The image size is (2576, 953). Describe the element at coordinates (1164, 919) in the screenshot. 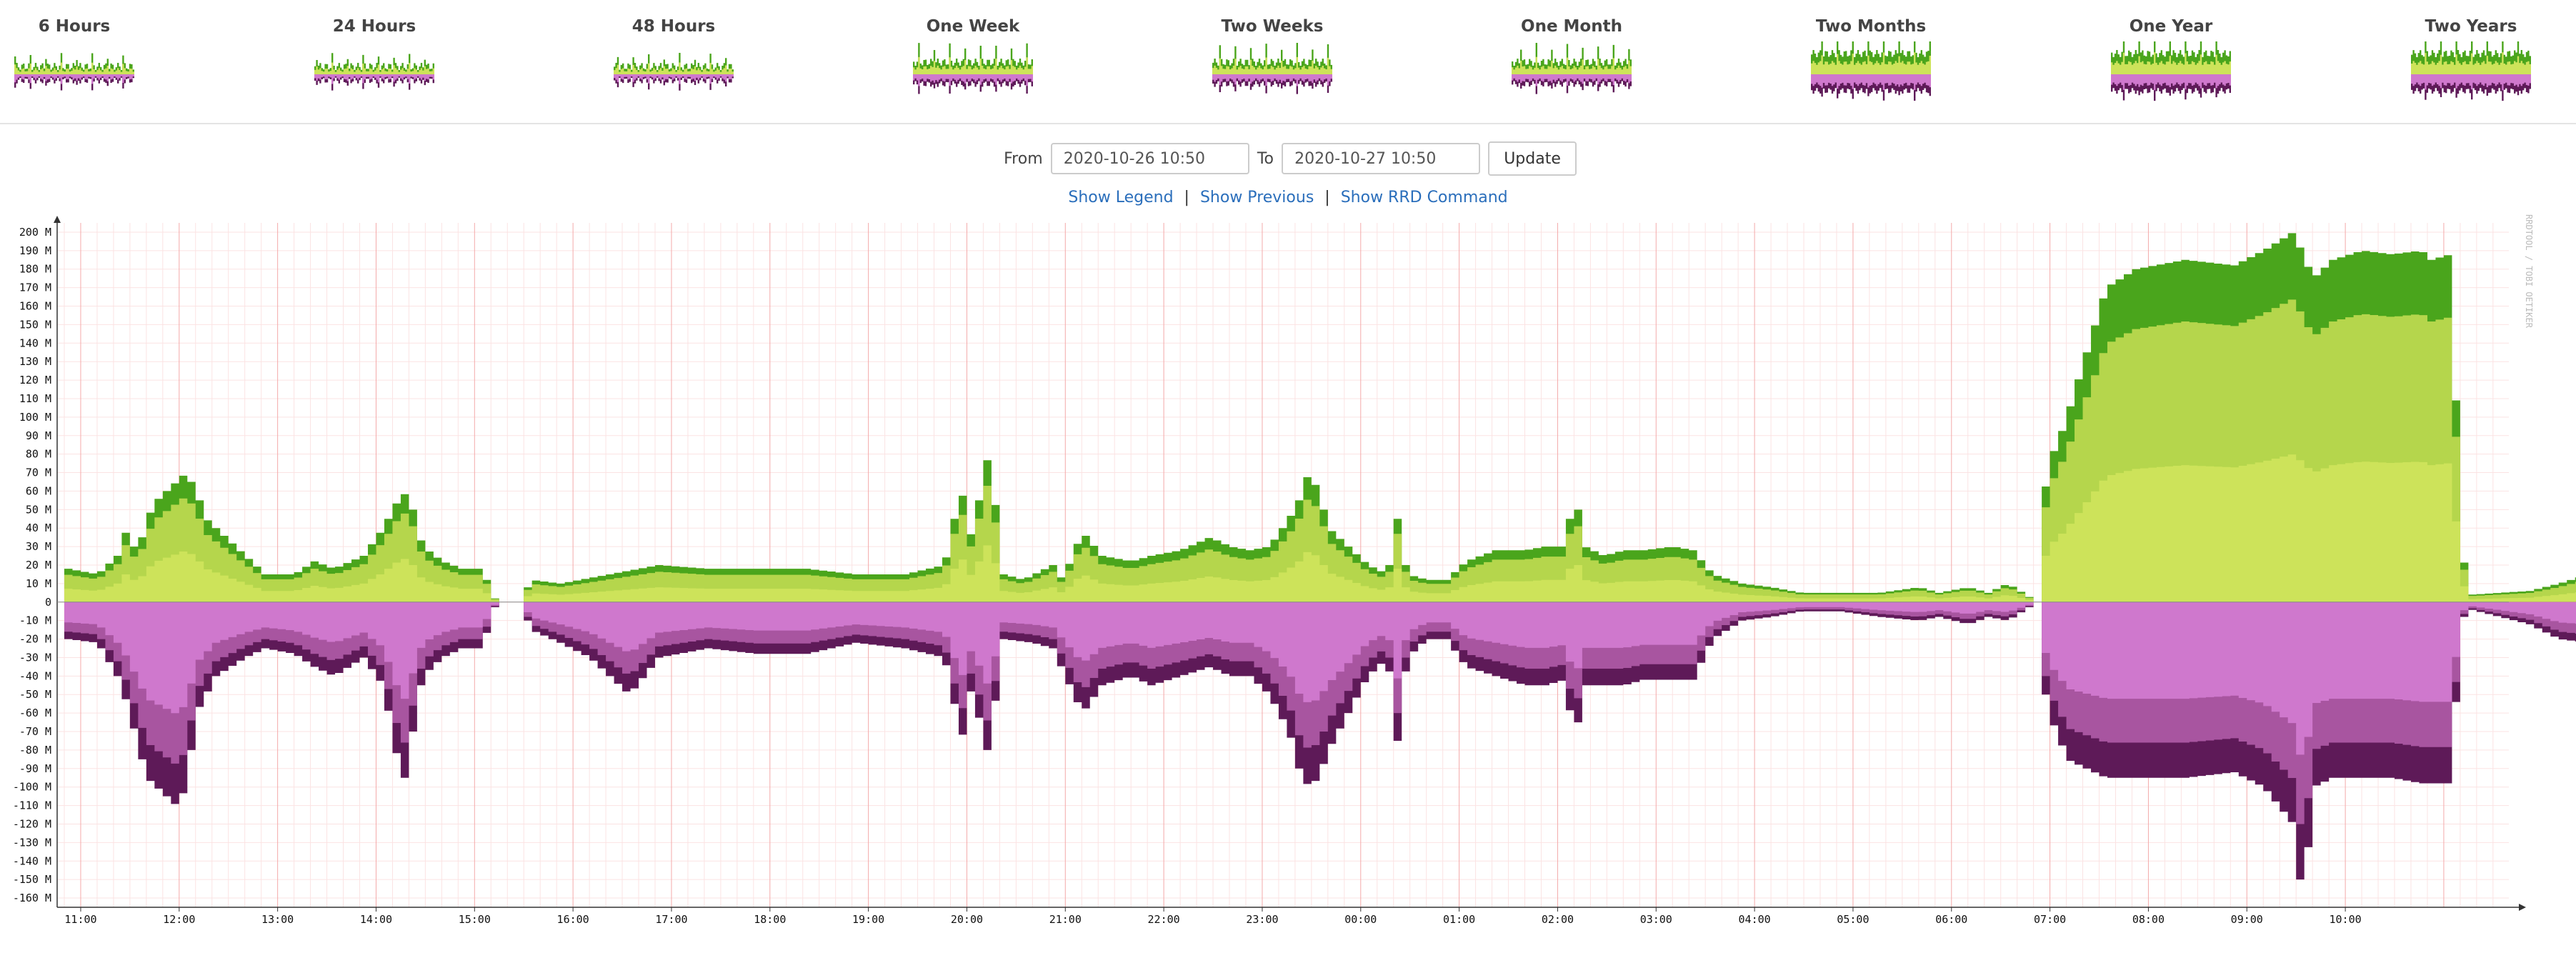

I see `x-tick-label: 22:00` at that location.